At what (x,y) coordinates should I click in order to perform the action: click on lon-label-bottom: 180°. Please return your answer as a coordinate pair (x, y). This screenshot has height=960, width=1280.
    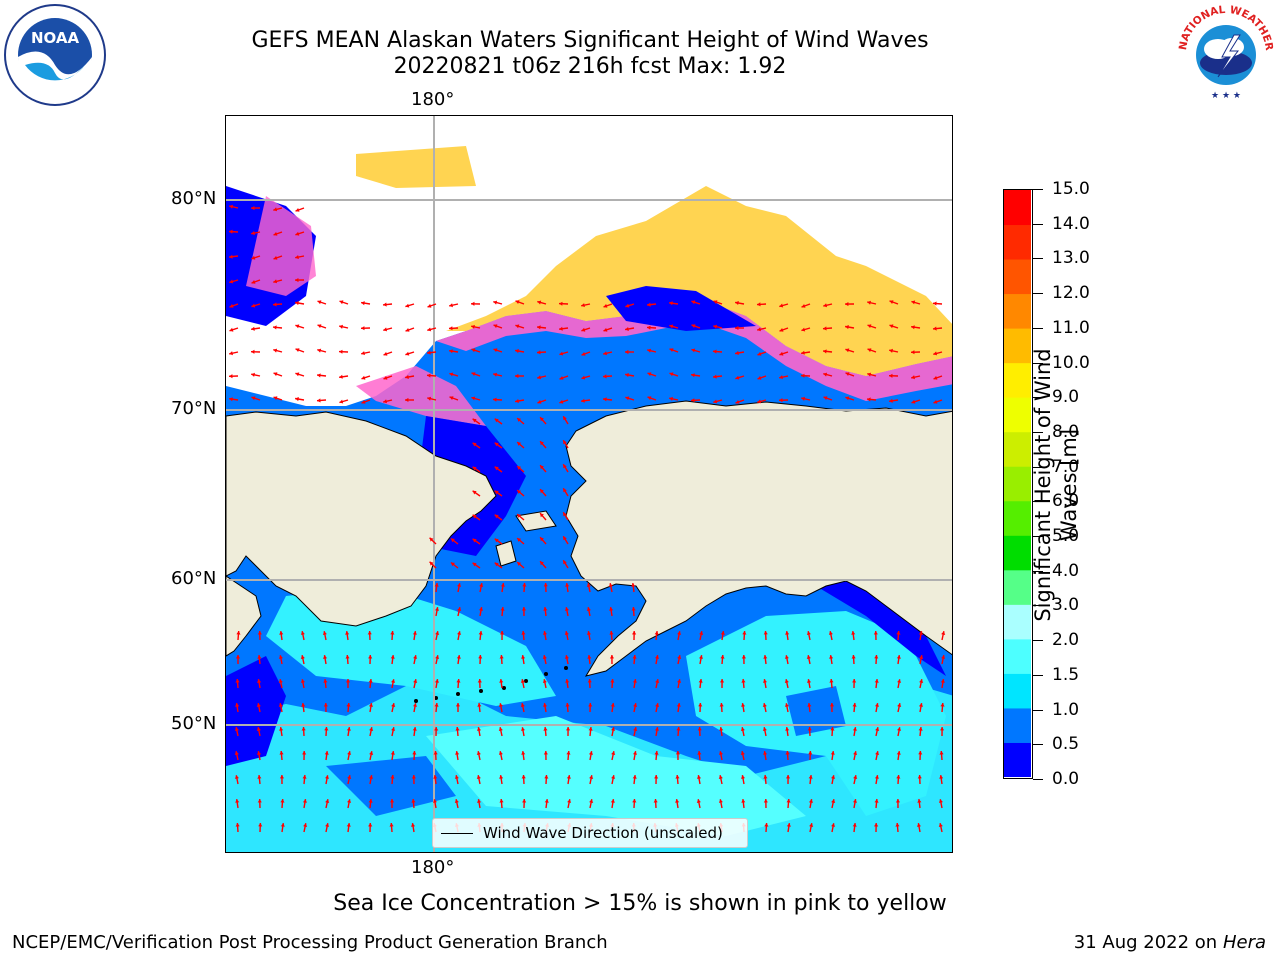
    Looking at the image, I should click on (433, 867).